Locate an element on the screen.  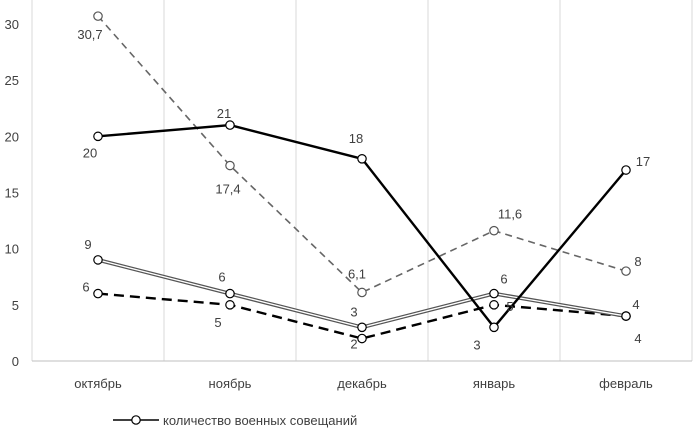
series-3-data-label: 4 is located at coordinates (637, 338).